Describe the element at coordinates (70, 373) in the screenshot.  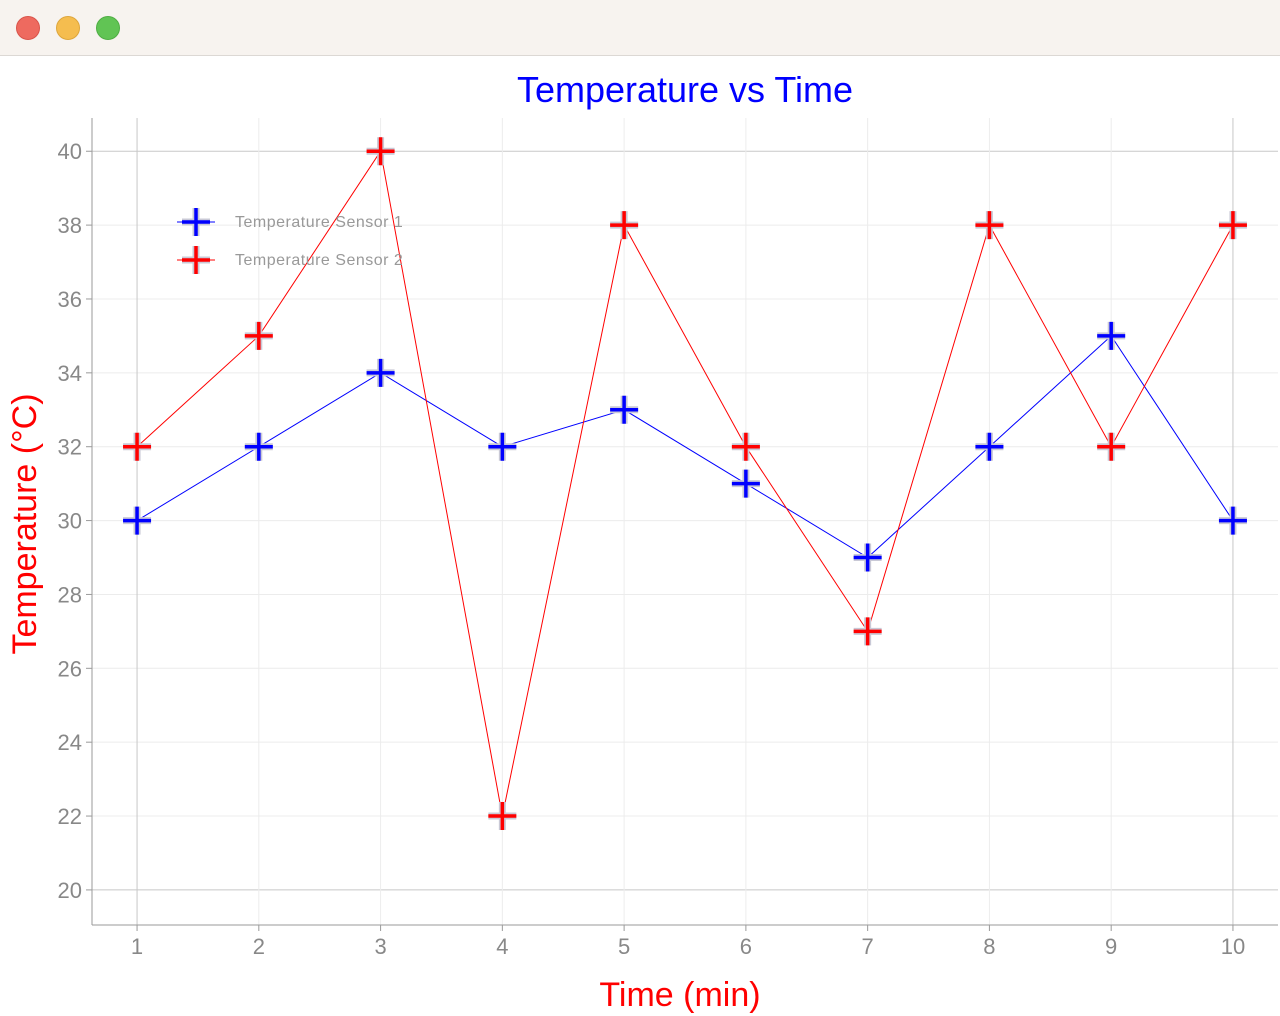
I see `y-tick-label: 34` at that location.